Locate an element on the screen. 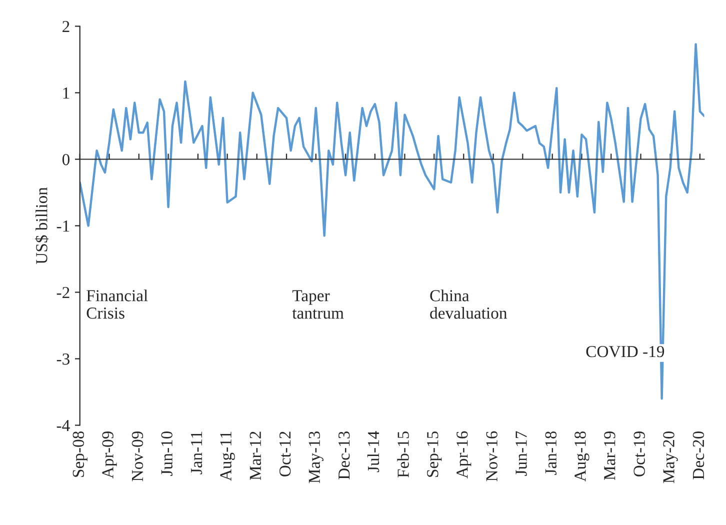 This screenshot has height=525, width=726. x-tick-label: Dec-20 is located at coordinates (698, 455).